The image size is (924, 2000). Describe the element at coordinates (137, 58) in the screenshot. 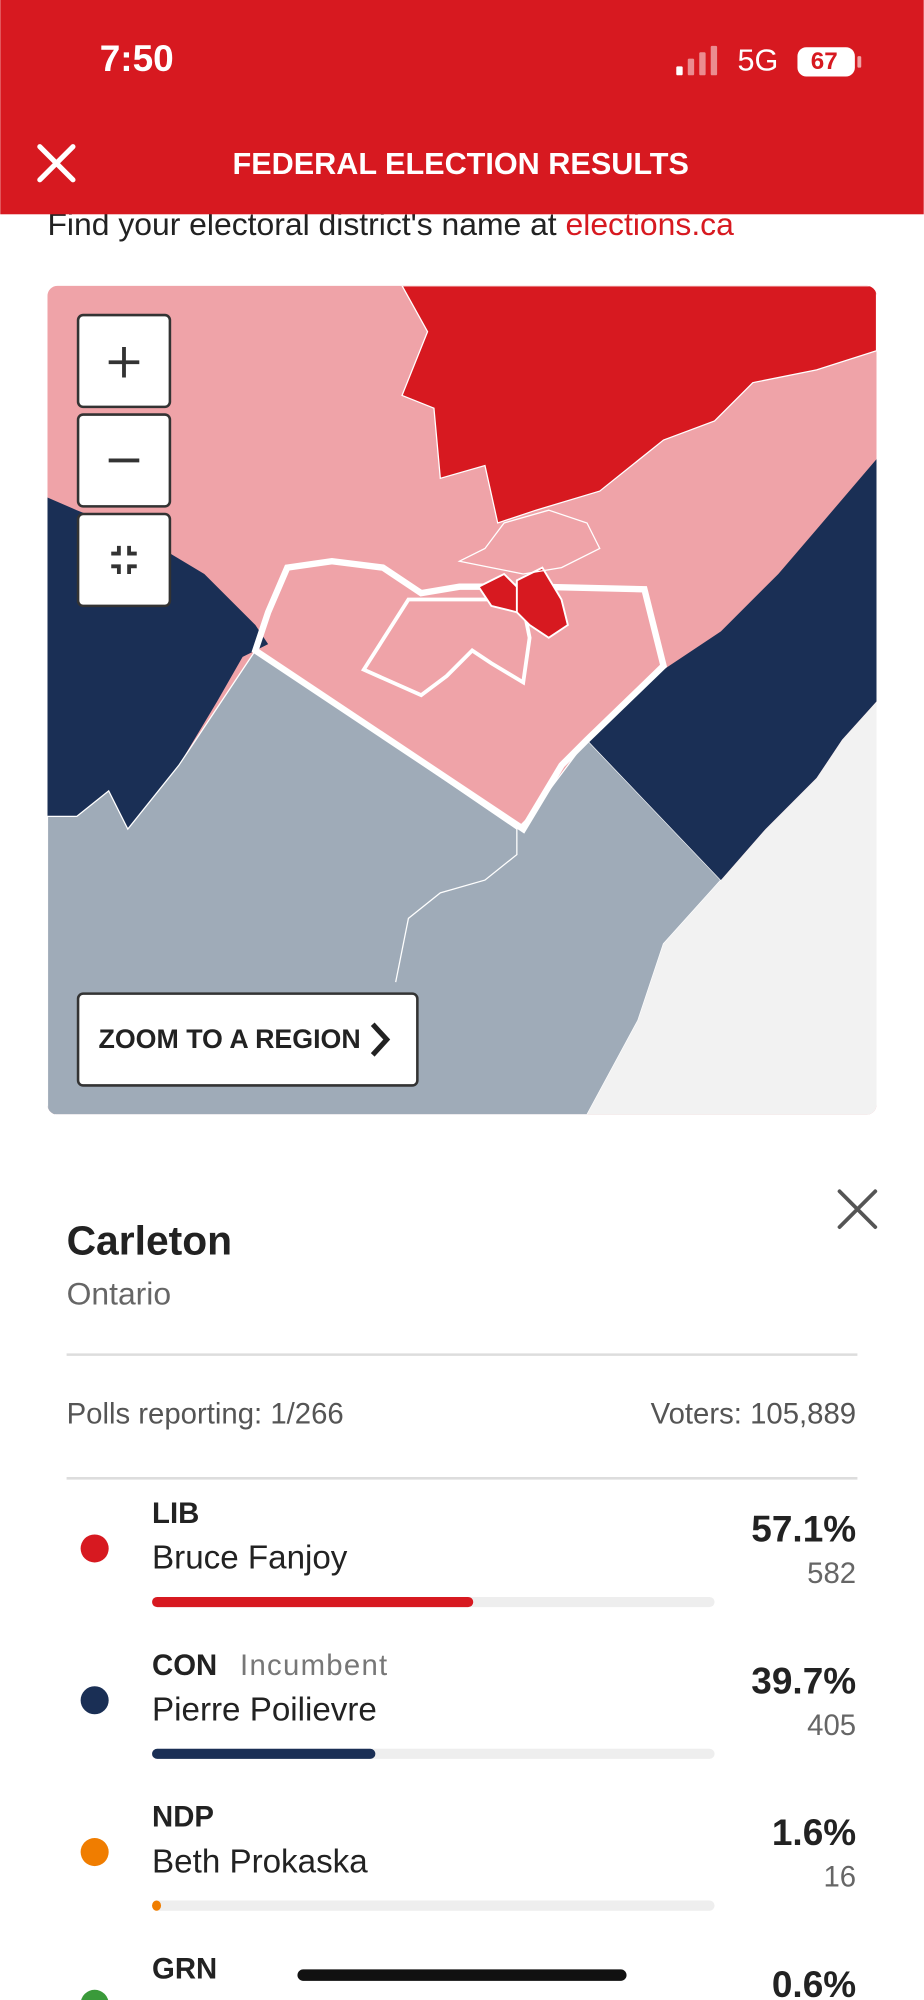

I see `status-time: 7:50` at that location.